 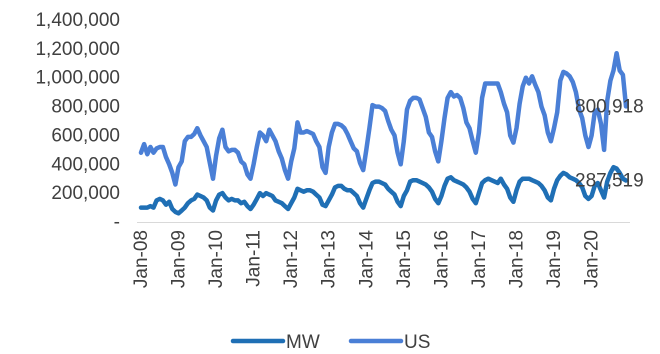 I want to click on legend-label-us: US, so click(x=417, y=342).